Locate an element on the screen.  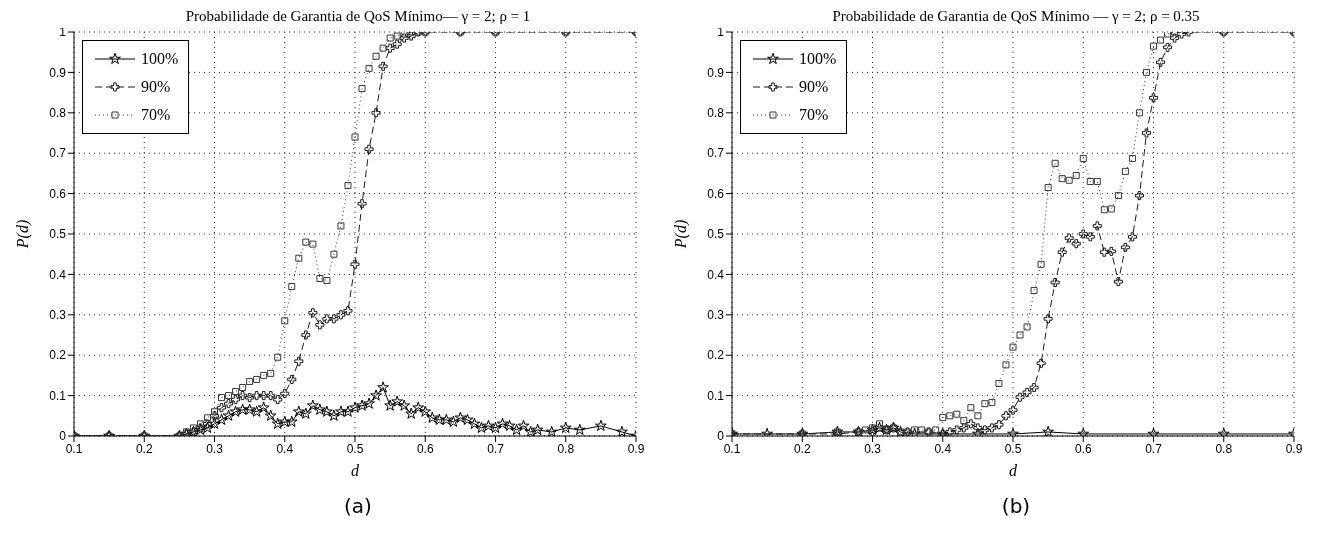
y-tick-label: 0 is located at coordinates (63, 436).